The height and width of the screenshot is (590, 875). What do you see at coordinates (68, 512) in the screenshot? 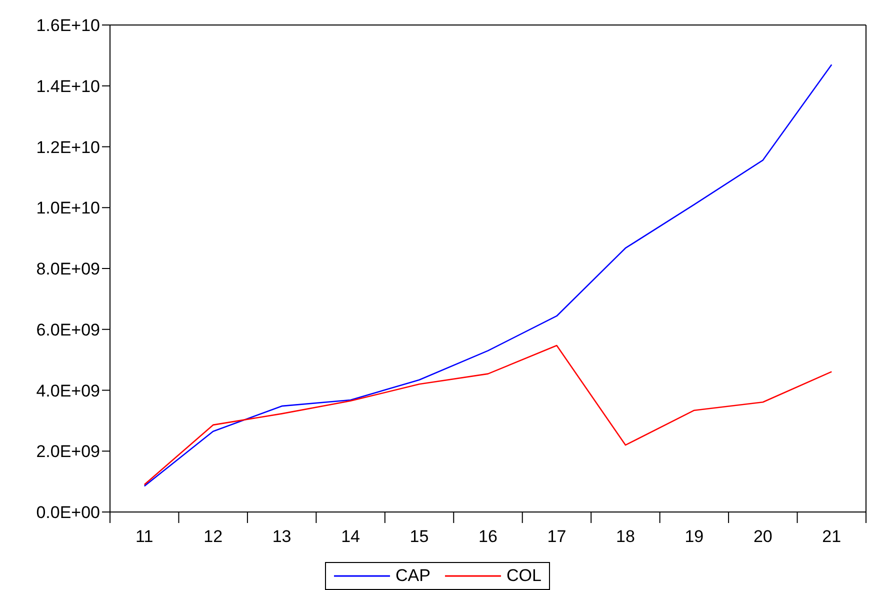
I see `y-tick-label: 0.0E+00` at bounding box center [68, 512].